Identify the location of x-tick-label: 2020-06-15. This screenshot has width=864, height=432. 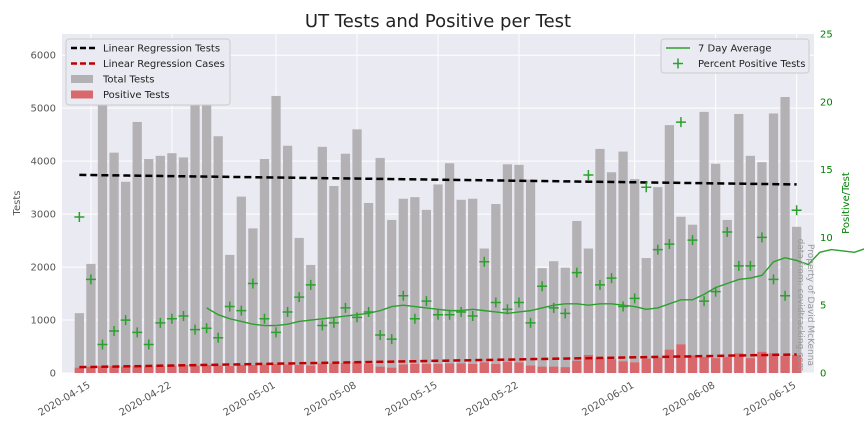
(770, 399).